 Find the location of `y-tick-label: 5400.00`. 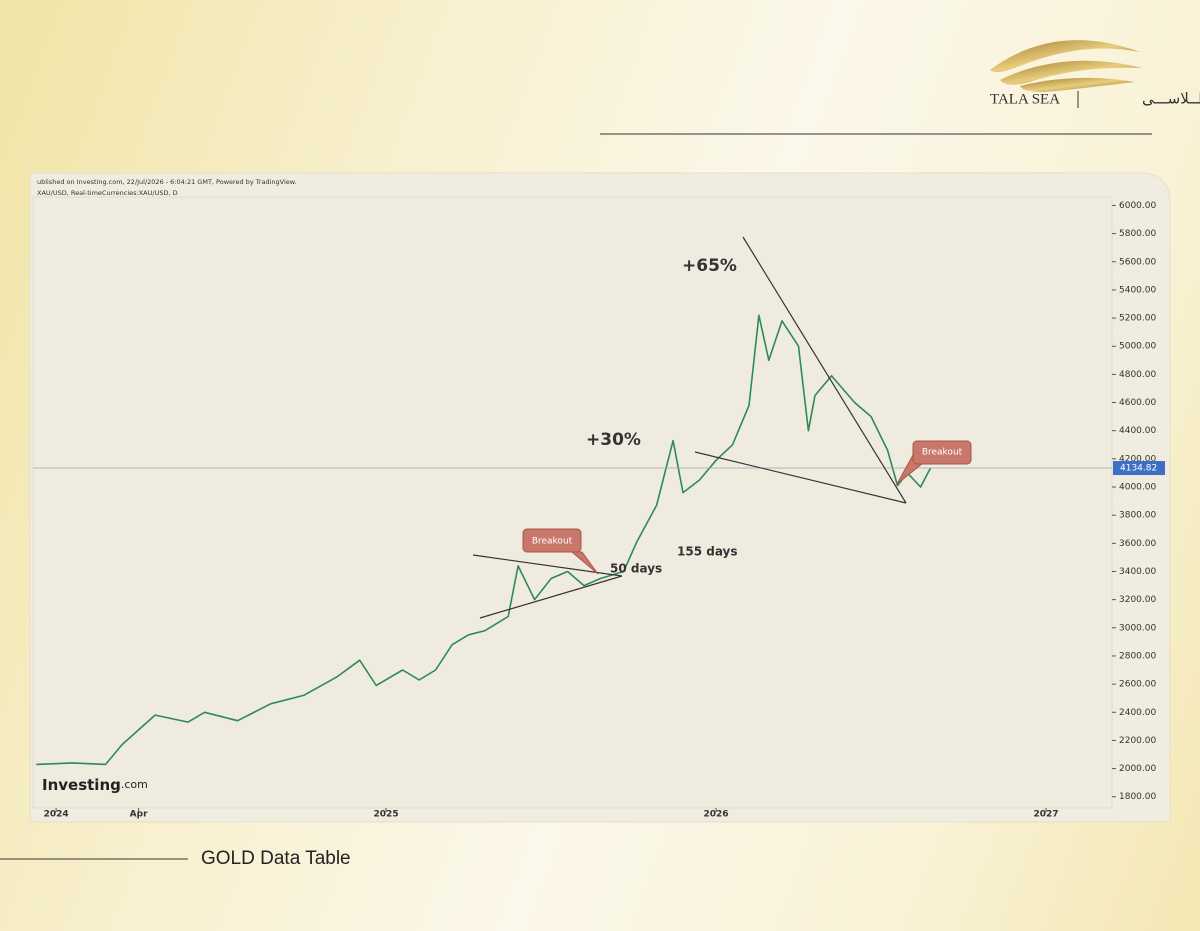

y-tick-label: 5400.00 is located at coordinates (1137, 290).